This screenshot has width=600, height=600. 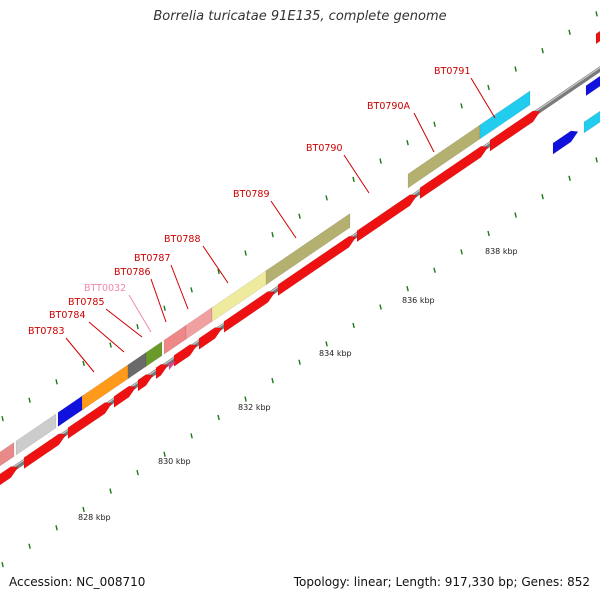 What do you see at coordinates (46, 331) in the screenshot?
I see `gene-label: BT0783` at bounding box center [46, 331].